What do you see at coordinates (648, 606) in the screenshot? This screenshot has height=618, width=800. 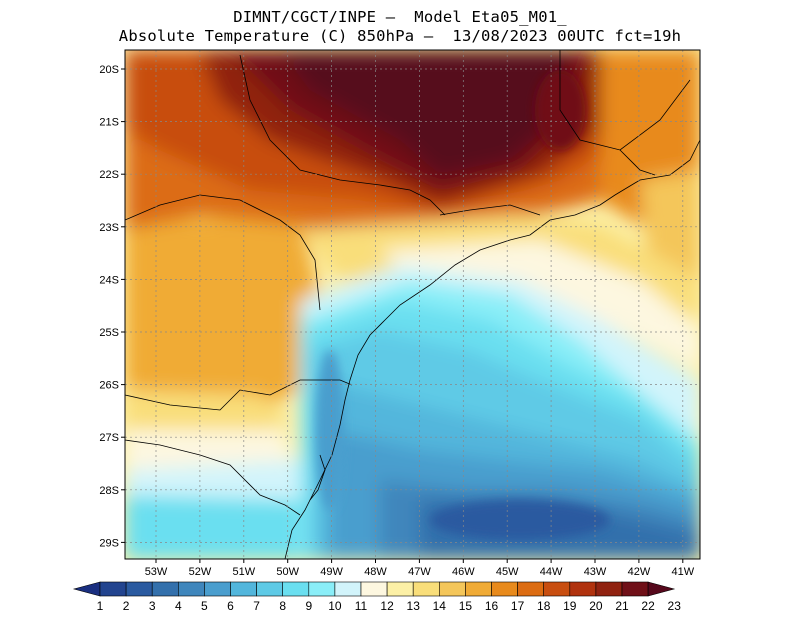 I see `colorbar-label: 22` at bounding box center [648, 606].